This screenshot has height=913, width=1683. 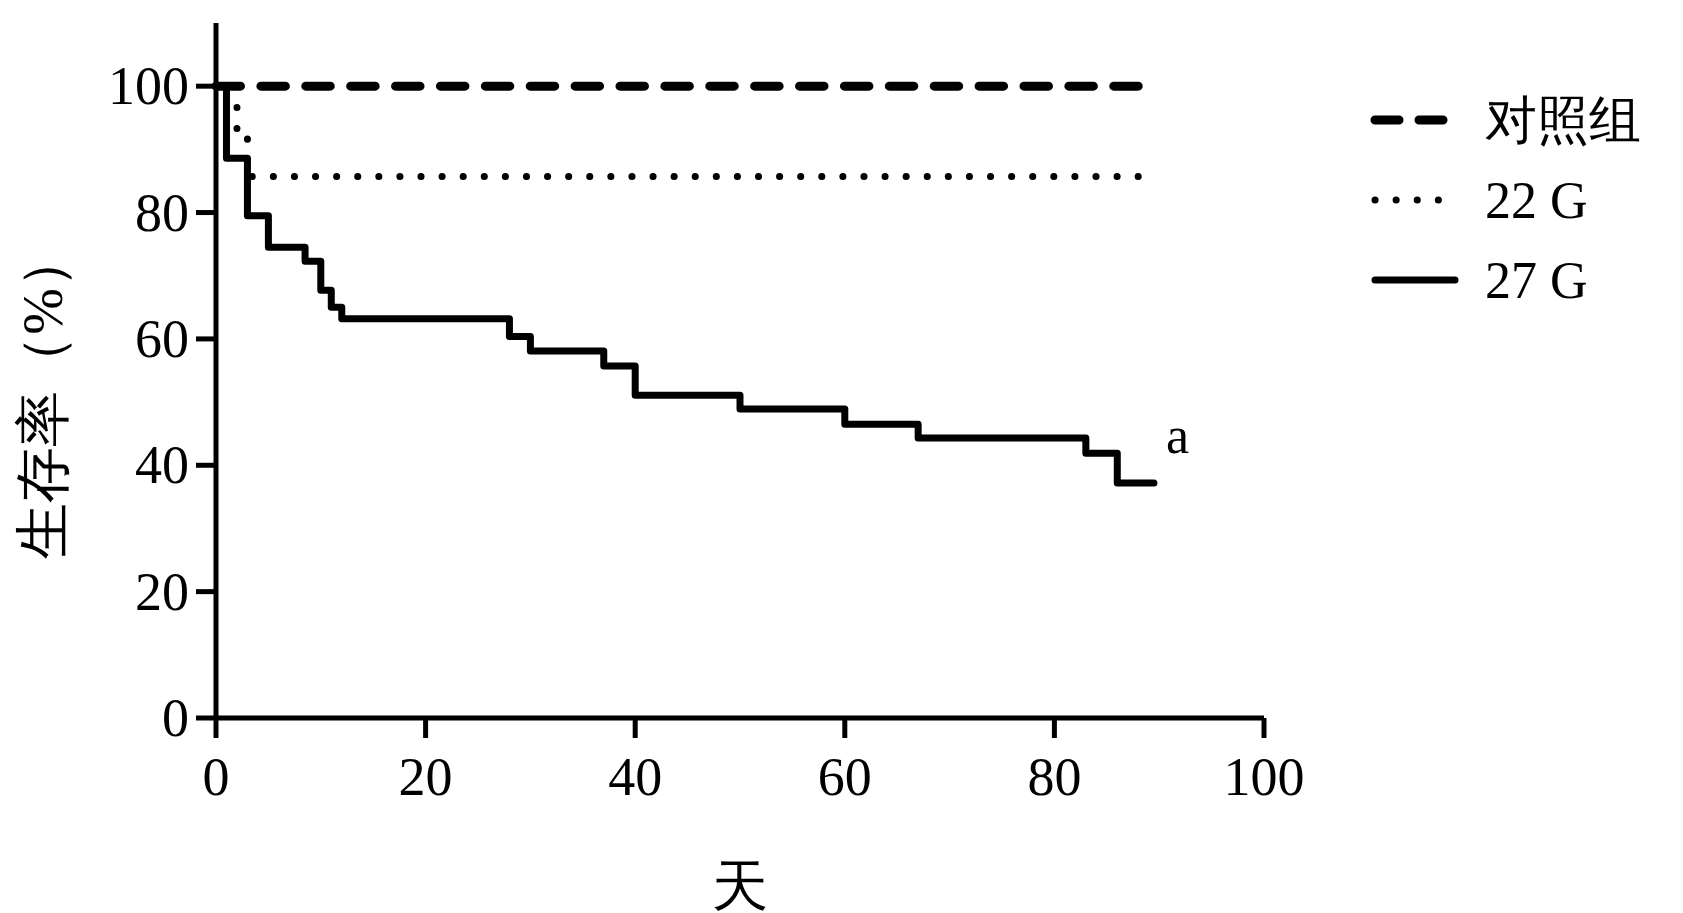 What do you see at coordinates (1536, 200) in the screenshot?
I see `legend-label: 22 G` at bounding box center [1536, 200].